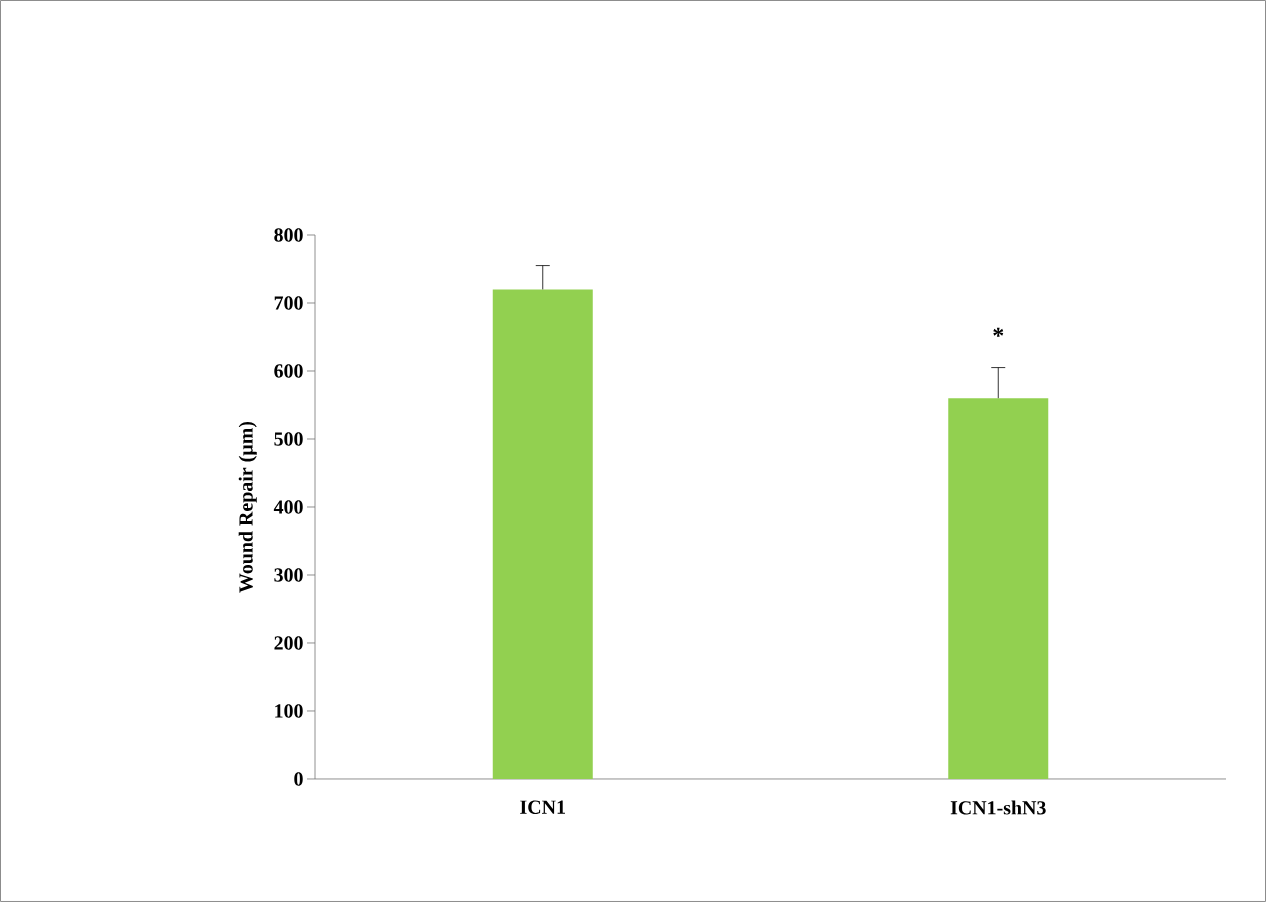  What do you see at coordinates (998, 807) in the screenshot?
I see `x-tick-label: ICN1-shN3` at bounding box center [998, 807].